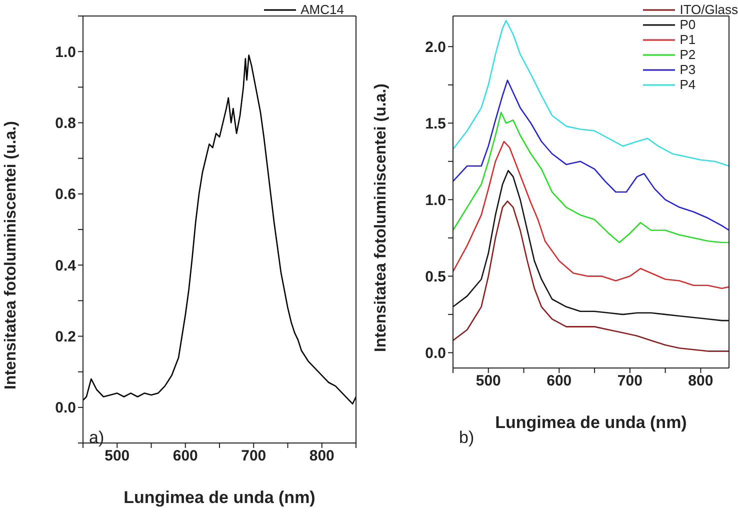 The height and width of the screenshot is (526, 738). I want to click on legend-label: P0, so click(688, 24).